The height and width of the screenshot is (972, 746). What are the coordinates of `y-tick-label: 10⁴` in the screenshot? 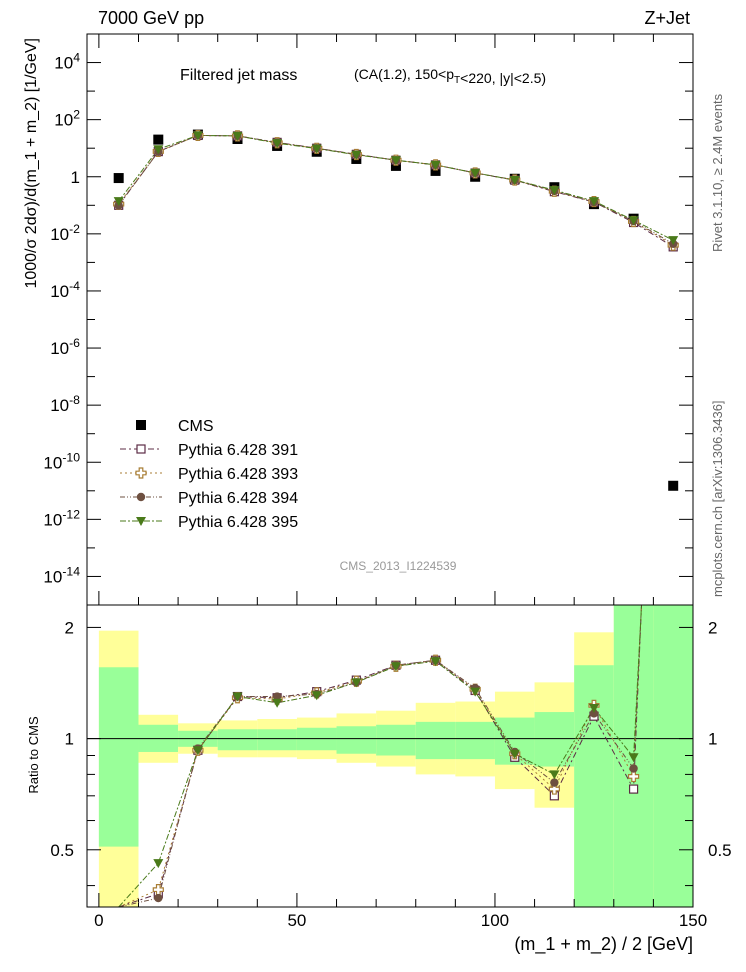 It's located at (67, 62).